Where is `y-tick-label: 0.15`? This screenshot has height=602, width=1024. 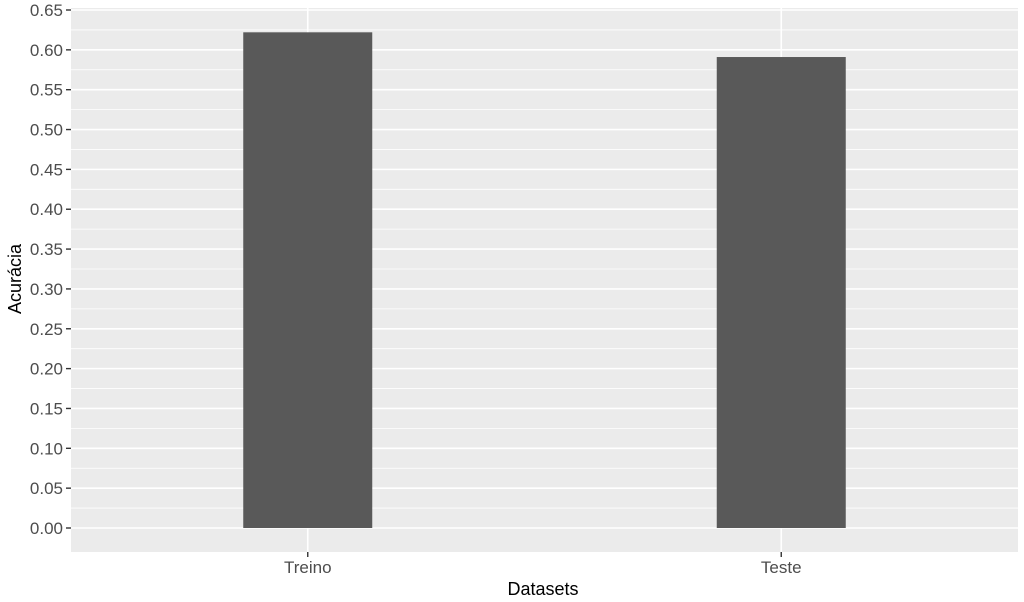
y-tick-label: 0.15 is located at coordinates (46, 408).